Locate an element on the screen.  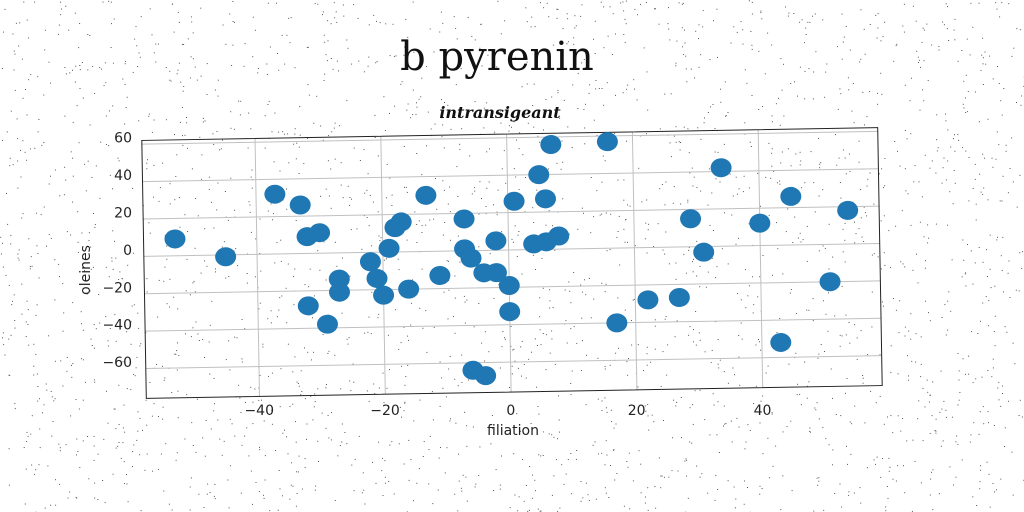
x-tick-labels: −40 −20 0 20 40 is located at coordinates (507, 411).